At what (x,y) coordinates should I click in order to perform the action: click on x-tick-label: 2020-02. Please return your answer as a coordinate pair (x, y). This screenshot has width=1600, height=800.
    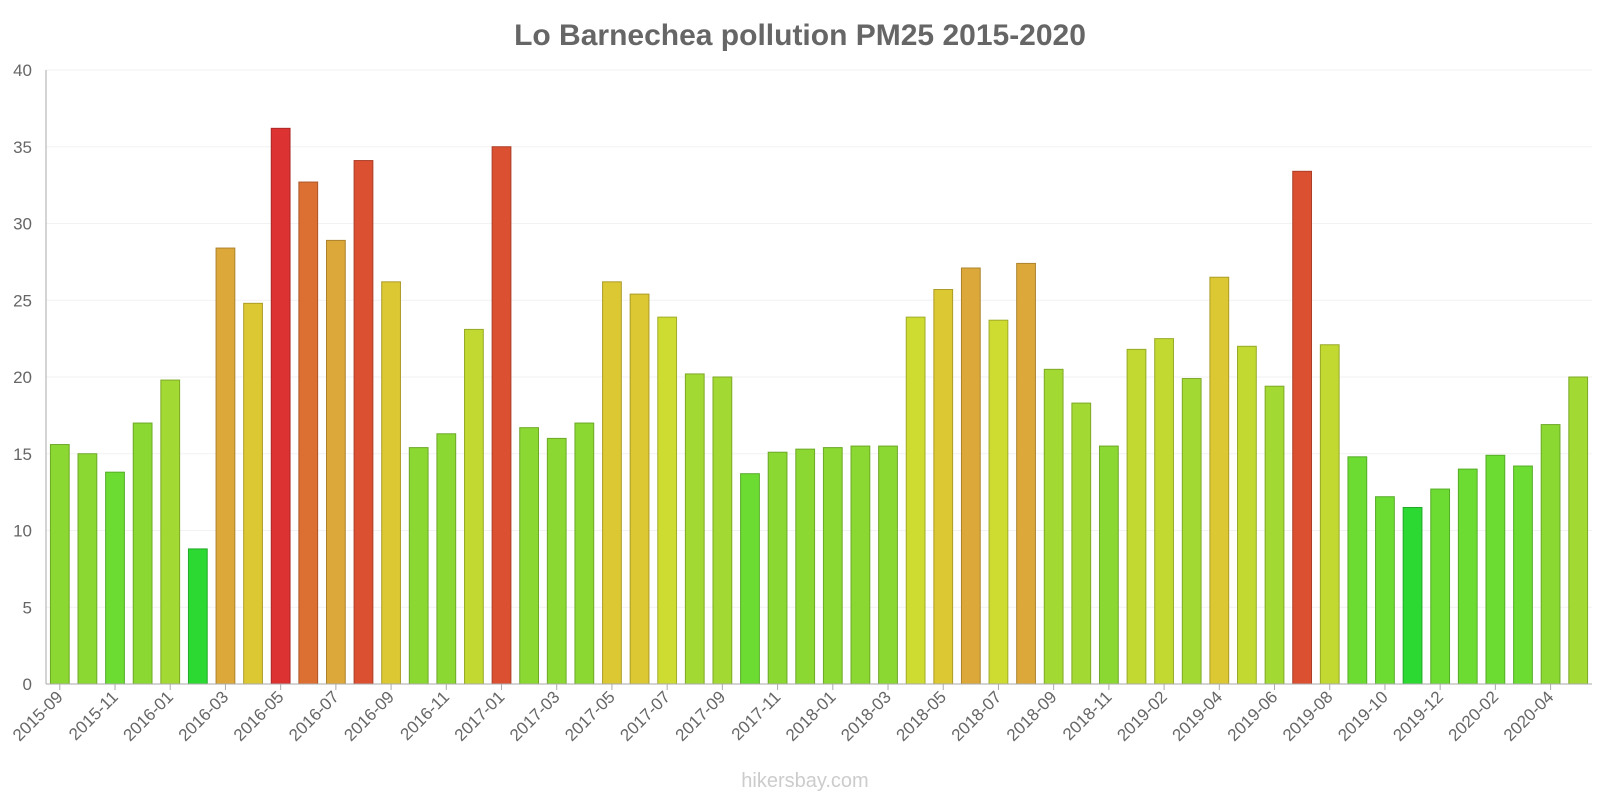
    Looking at the image, I should click on (1474, 716).